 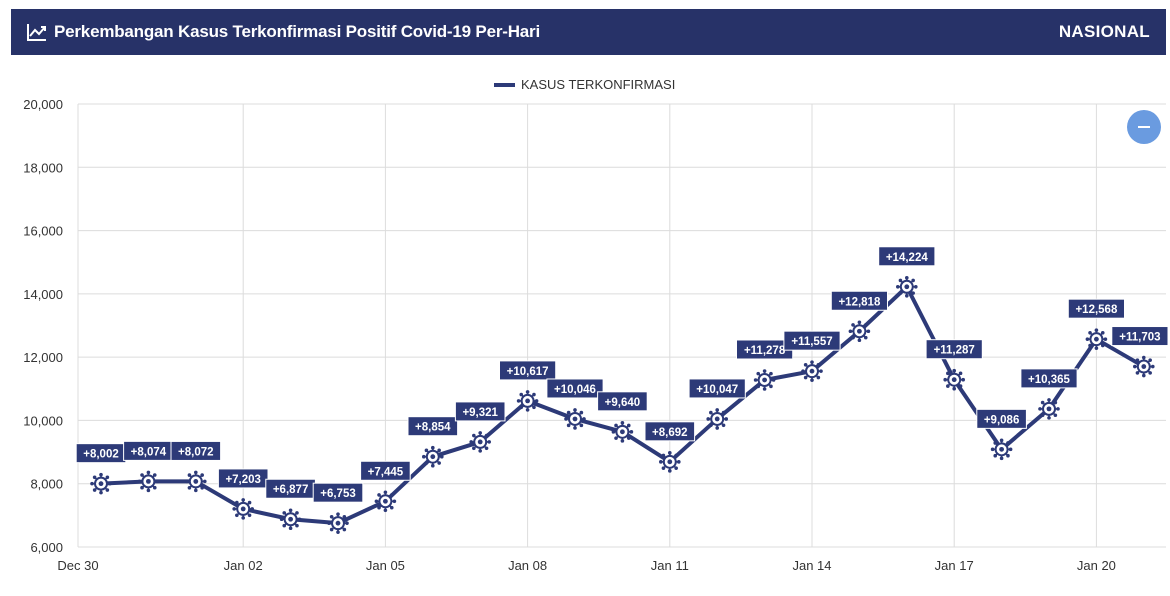 I want to click on y-tick-label: 8,000, so click(x=46, y=484).